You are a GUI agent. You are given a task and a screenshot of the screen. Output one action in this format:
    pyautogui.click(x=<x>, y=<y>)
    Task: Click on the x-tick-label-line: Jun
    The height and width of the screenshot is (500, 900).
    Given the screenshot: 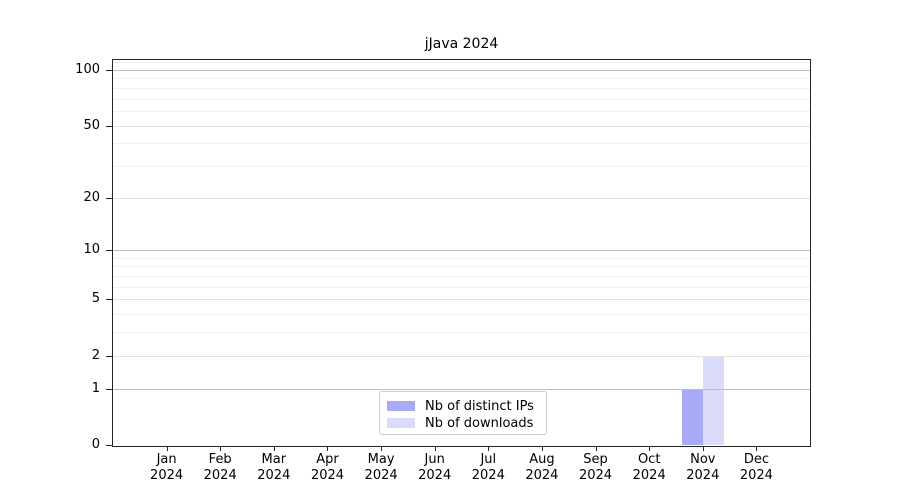 What is the action you would take?
    pyautogui.click(x=434, y=459)
    